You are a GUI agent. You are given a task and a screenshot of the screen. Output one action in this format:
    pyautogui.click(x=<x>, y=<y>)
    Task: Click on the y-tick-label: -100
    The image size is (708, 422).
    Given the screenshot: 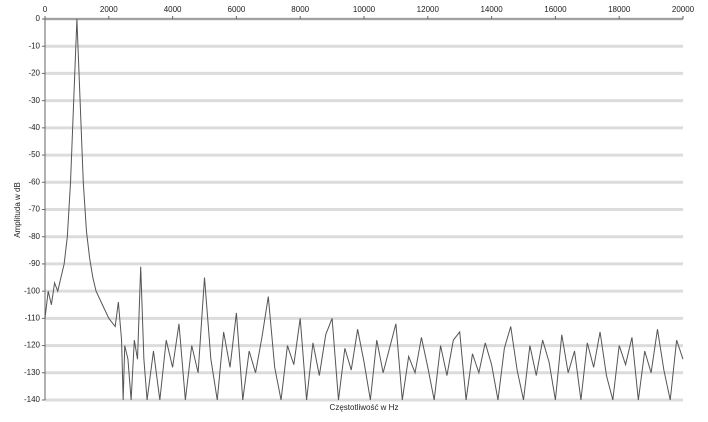 What is the action you would take?
    pyautogui.click(x=32, y=290)
    